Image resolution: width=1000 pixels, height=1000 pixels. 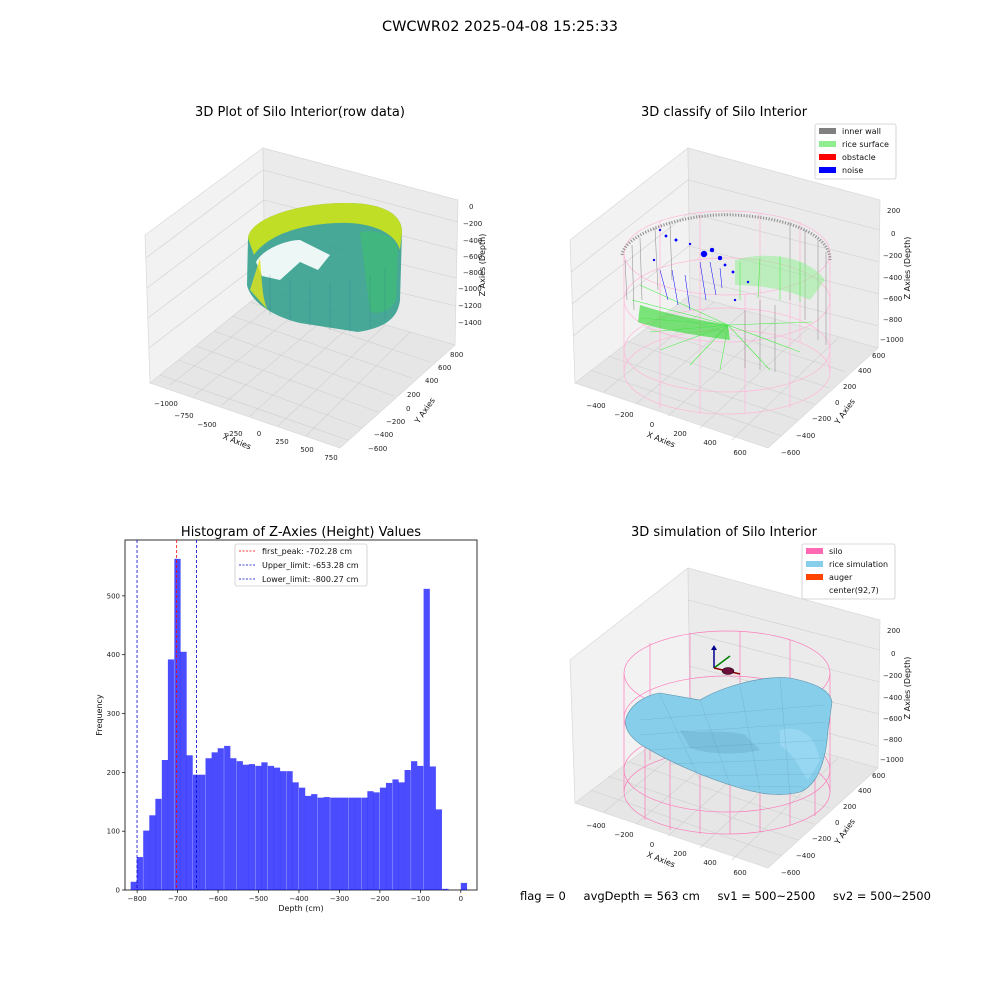 What do you see at coordinates (307, 551) in the screenshot?
I see `legend-label: first_peak: -702.28 cm` at bounding box center [307, 551].